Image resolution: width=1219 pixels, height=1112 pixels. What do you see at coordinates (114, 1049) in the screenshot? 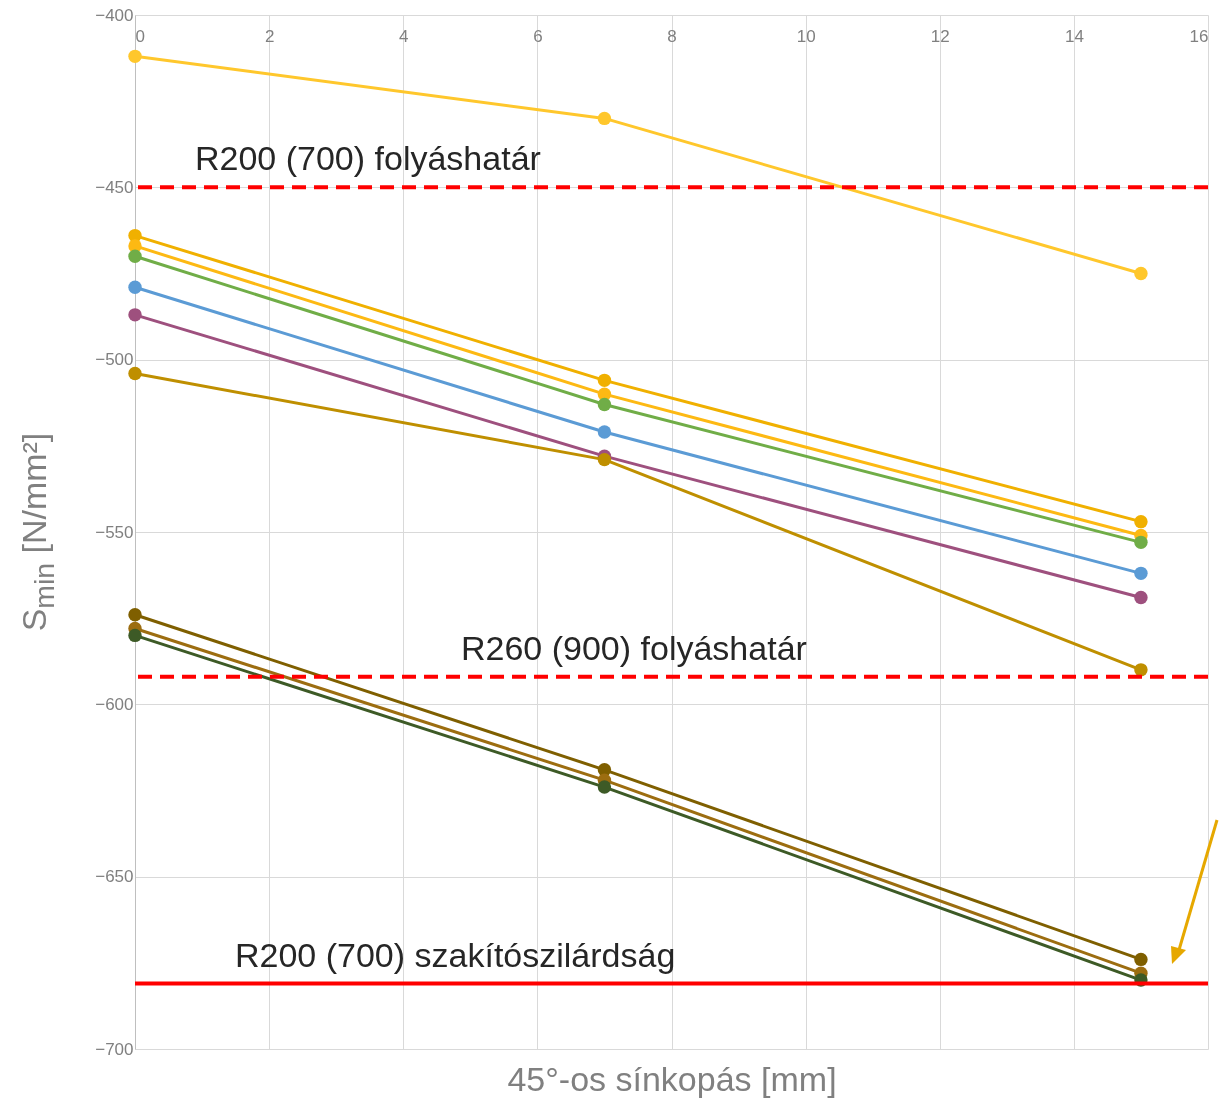
I see `y-tick-label: −700` at bounding box center [114, 1049].